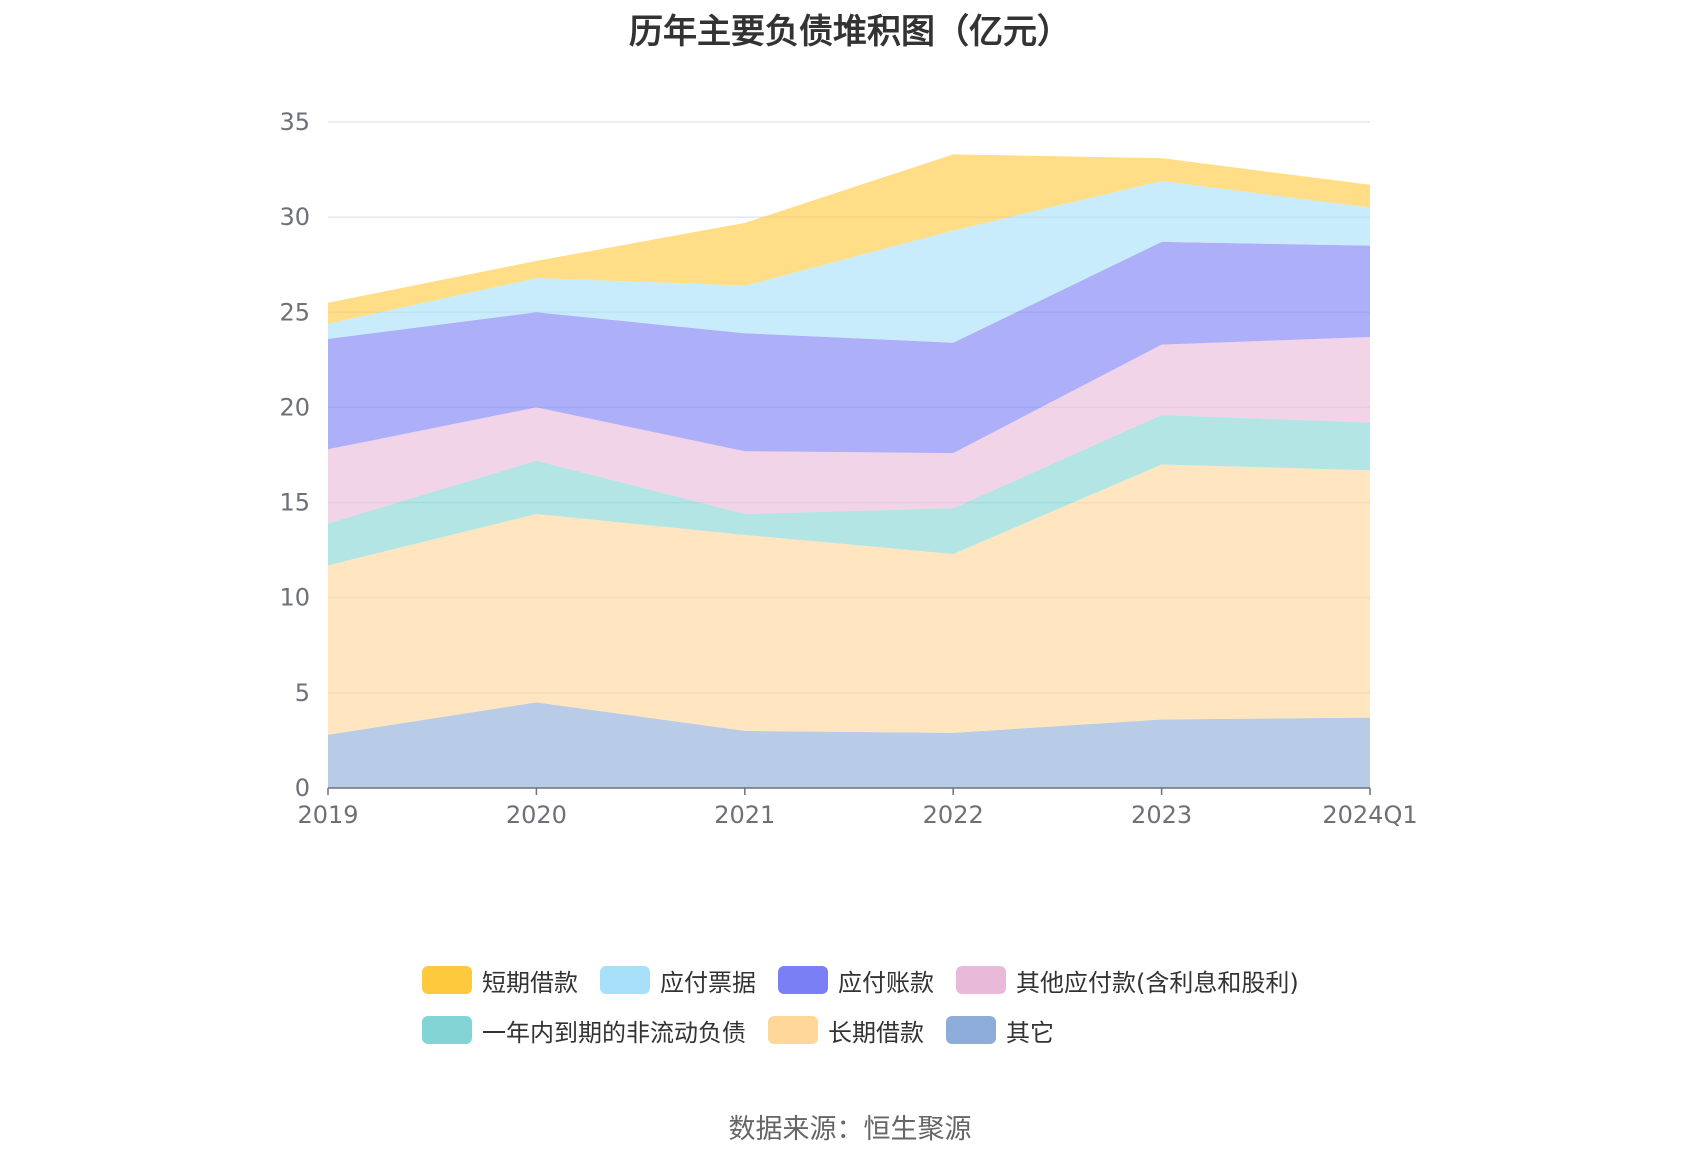 This screenshot has height=1150, width=1700. What do you see at coordinates (530, 982) in the screenshot?
I see `legend-label: 短期借款` at bounding box center [530, 982].